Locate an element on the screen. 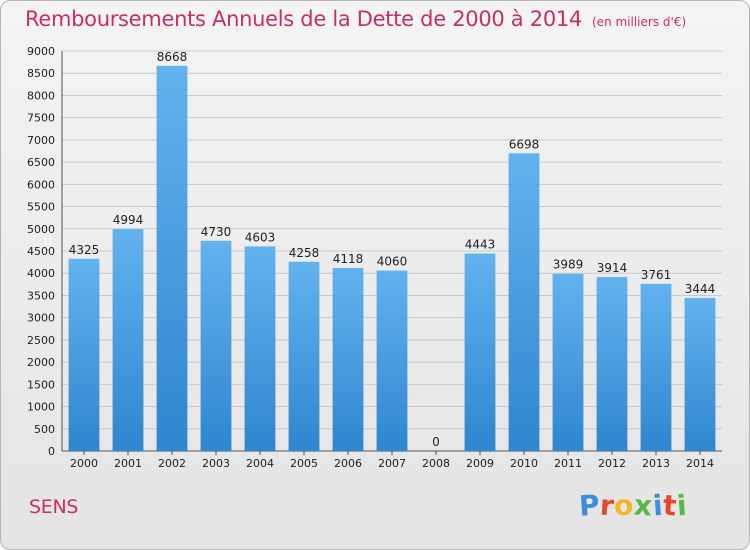  value-label-2009: 4443 is located at coordinates (480, 245).